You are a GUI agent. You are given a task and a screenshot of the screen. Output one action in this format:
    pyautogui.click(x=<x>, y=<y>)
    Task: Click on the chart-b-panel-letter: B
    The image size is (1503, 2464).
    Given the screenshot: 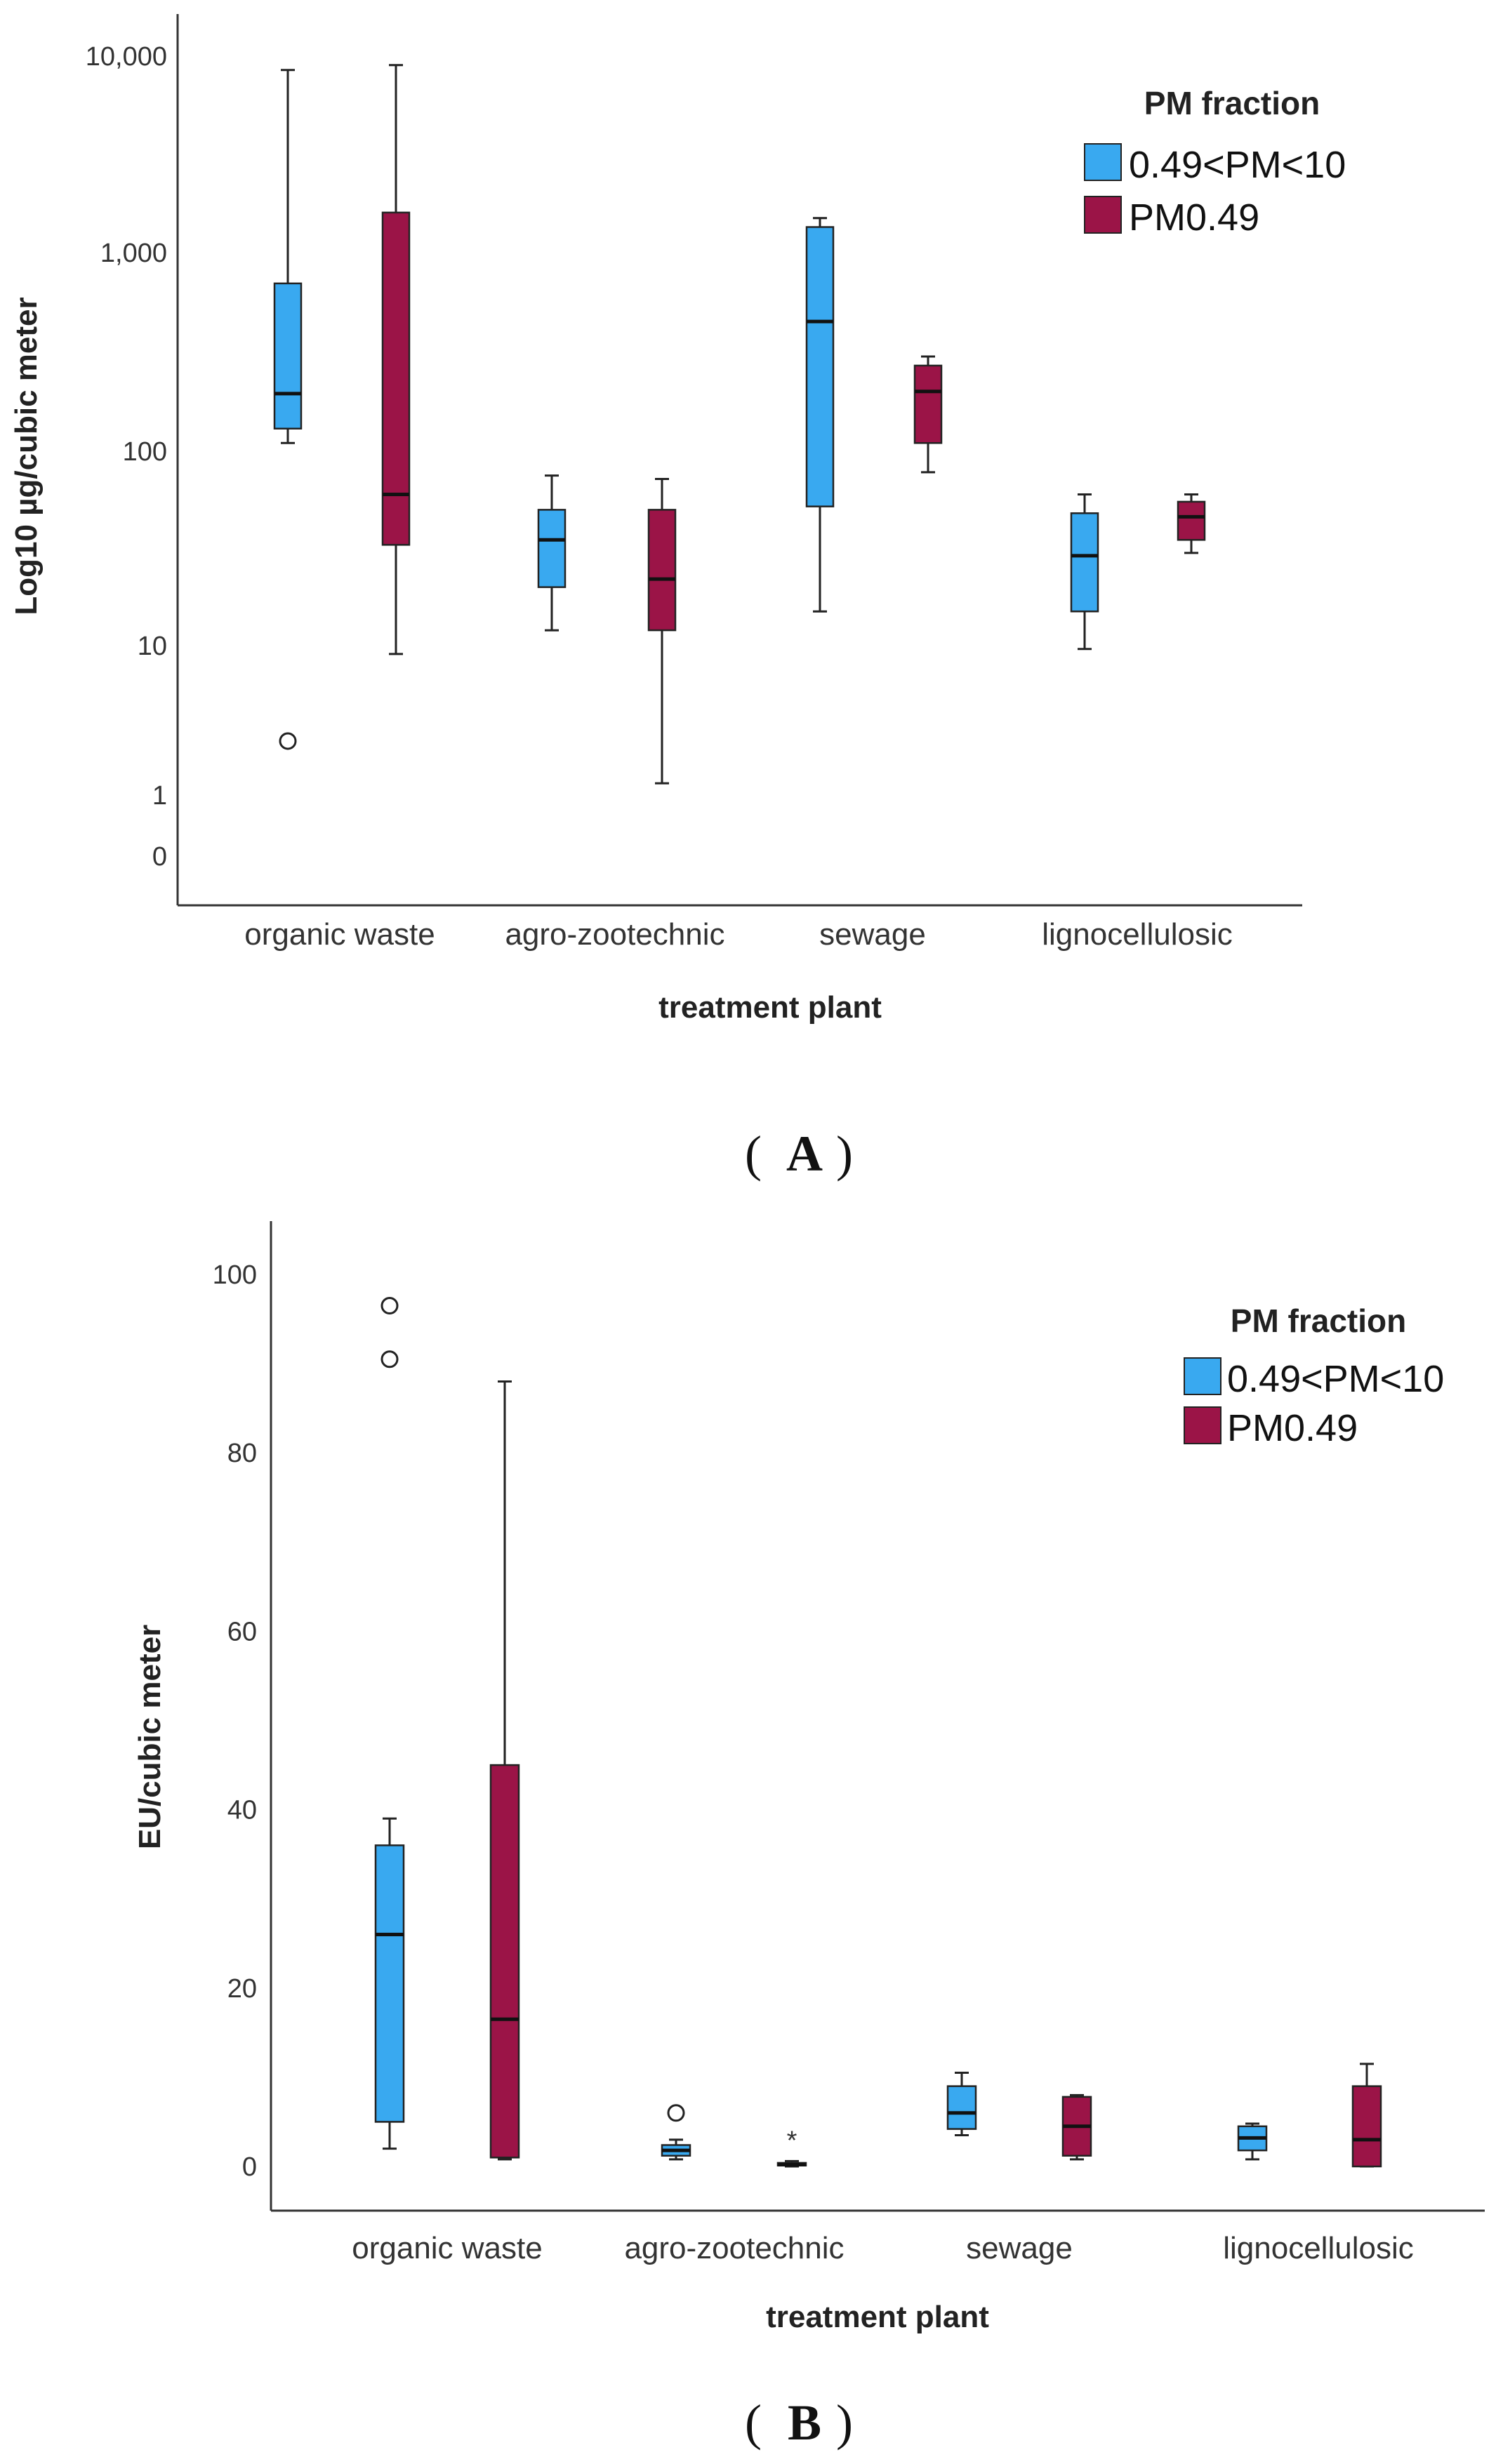 What is the action you would take?
    pyautogui.click(x=804, y=2423)
    